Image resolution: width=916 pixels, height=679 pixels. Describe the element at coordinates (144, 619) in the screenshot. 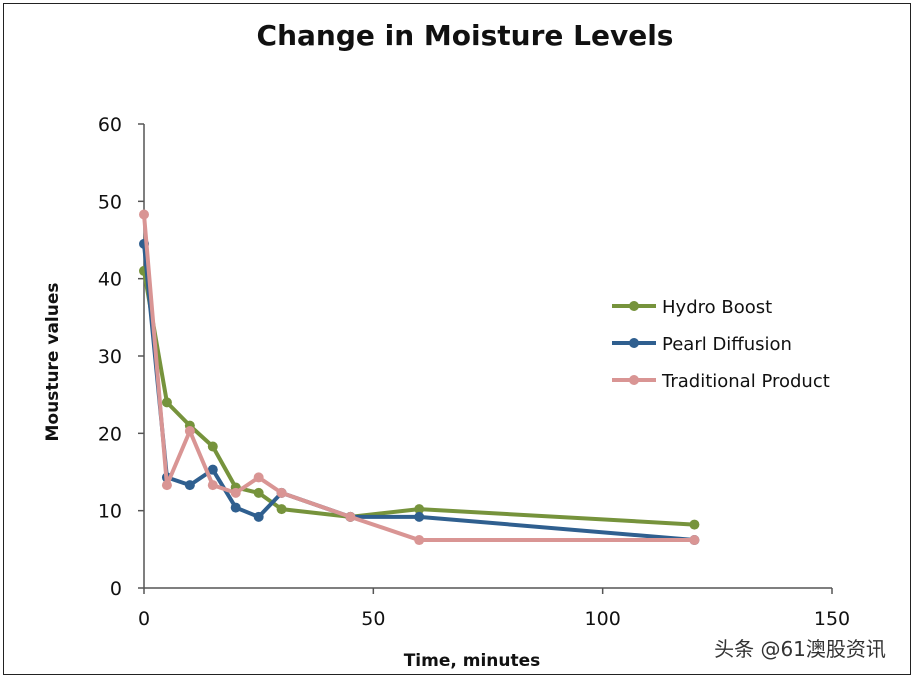

I see `x-tick-label: 0` at that location.